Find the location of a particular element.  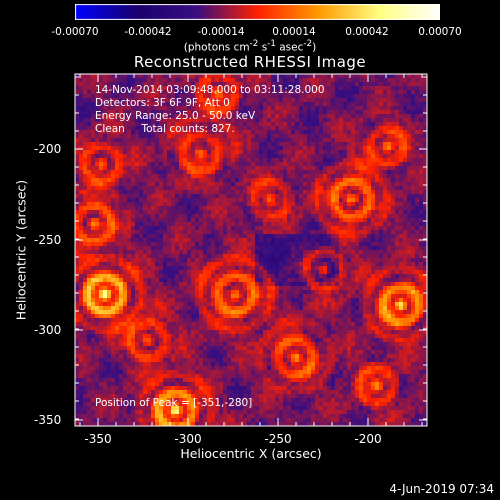

date-stamp: 4-Jun-2019 07:34 is located at coordinates (441, 489).